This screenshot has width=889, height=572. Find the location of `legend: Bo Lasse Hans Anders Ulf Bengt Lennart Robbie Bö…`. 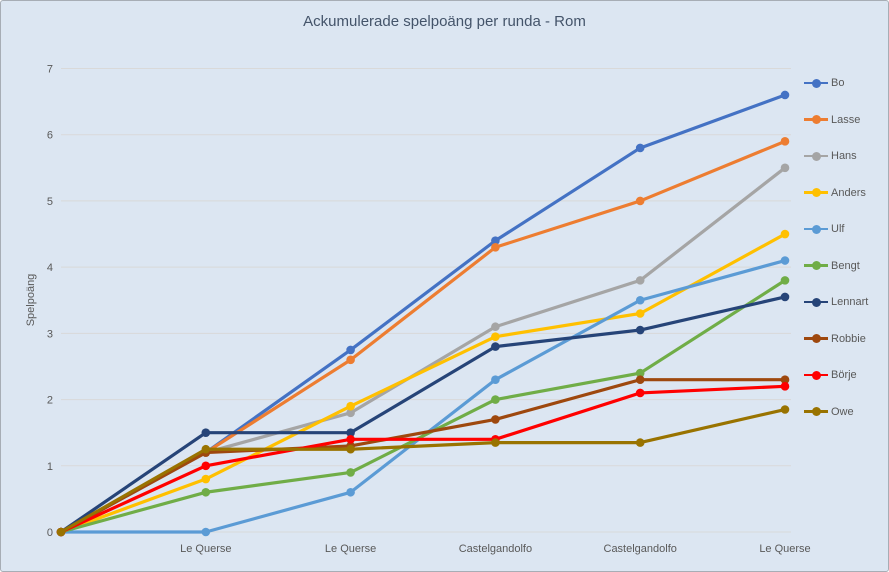

legend: Bo Lasse Hans Anders Ulf Bengt Lennart Robbie Bö… is located at coordinates (836, 247).